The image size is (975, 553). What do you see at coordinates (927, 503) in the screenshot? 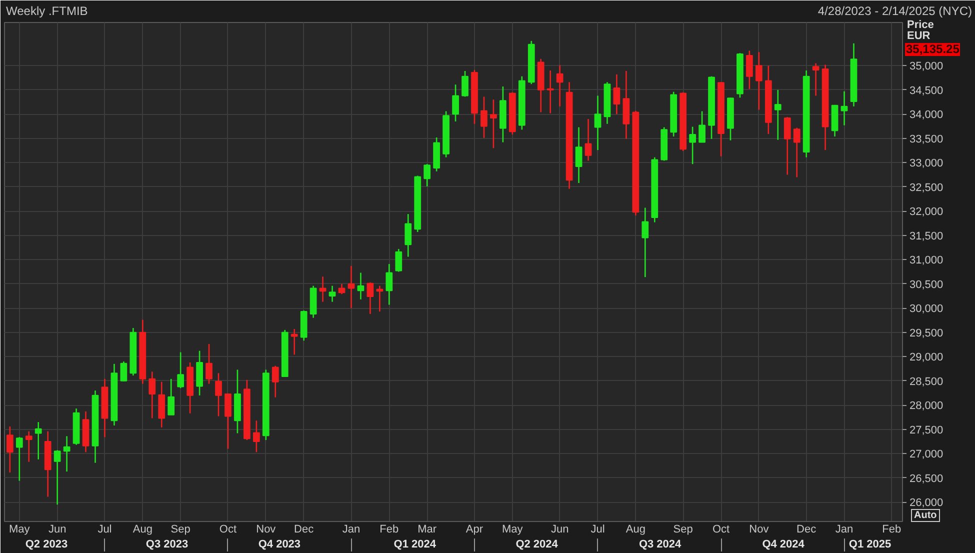
I see `y-tick-label: 26,000` at bounding box center [927, 503].